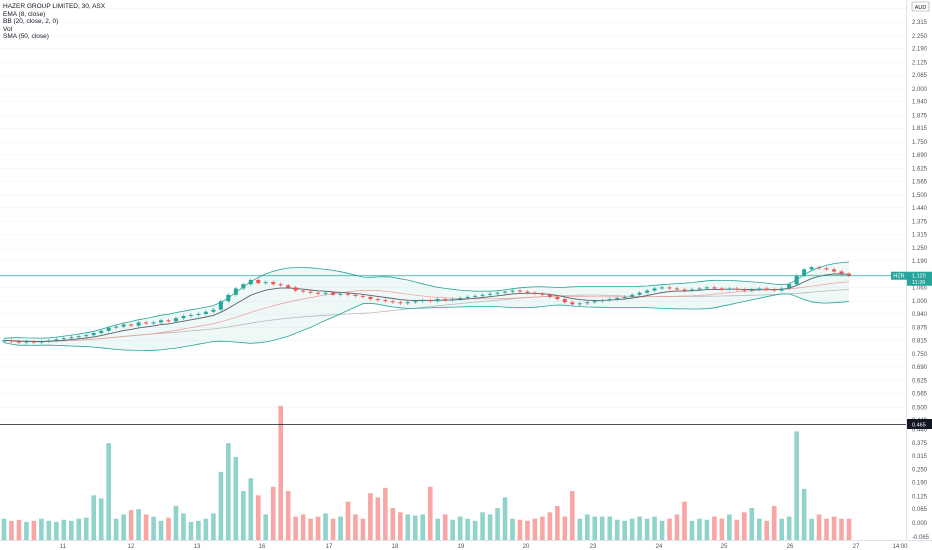 This screenshot has height=550, width=932. What do you see at coordinates (920, 63) in the screenshot?
I see `price-tick-label: 2.125` at bounding box center [920, 63].